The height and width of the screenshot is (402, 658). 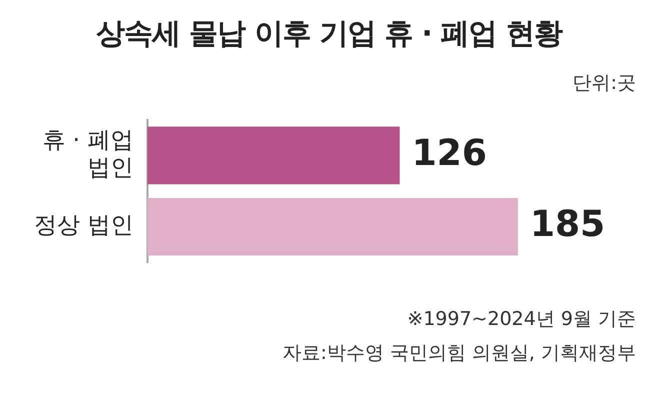 What do you see at coordinates (568, 225) in the screenshot?
I see `data-label: 185` at bounding box center [568, 225].